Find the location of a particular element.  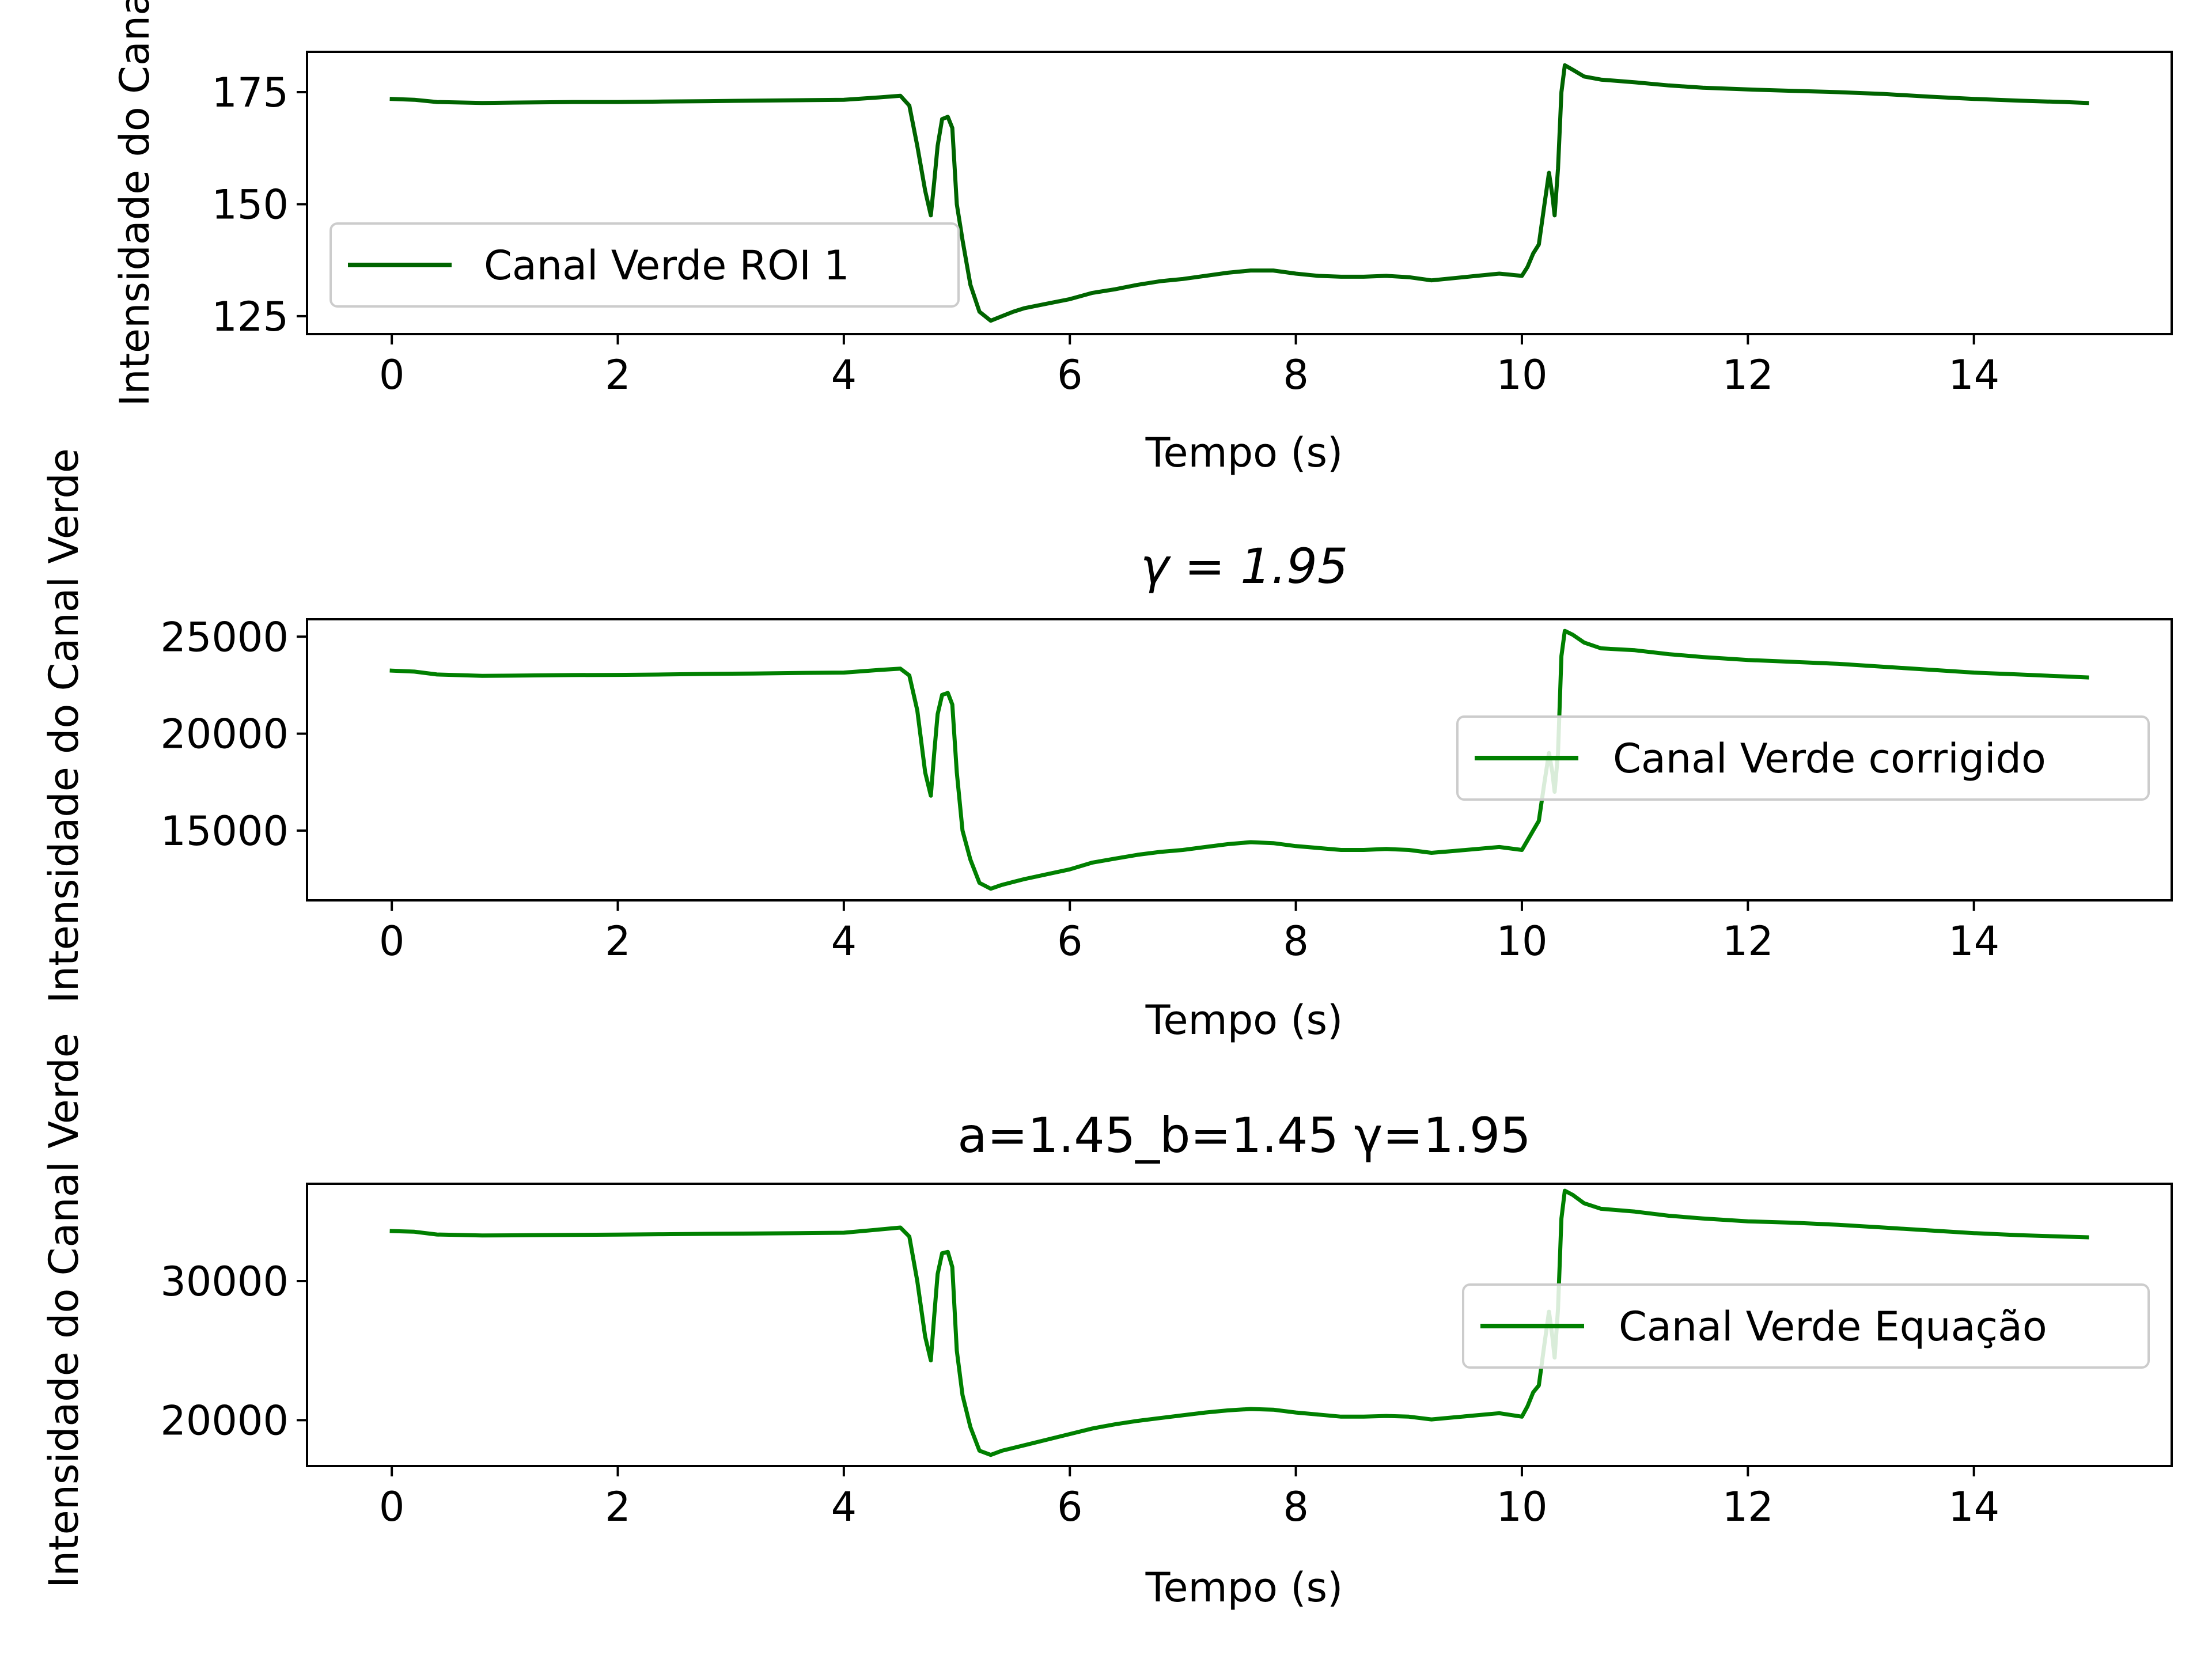

x-ticks-3: 0 2 4 6 8 10 12 14 is located at coordinates (1189, 1498).